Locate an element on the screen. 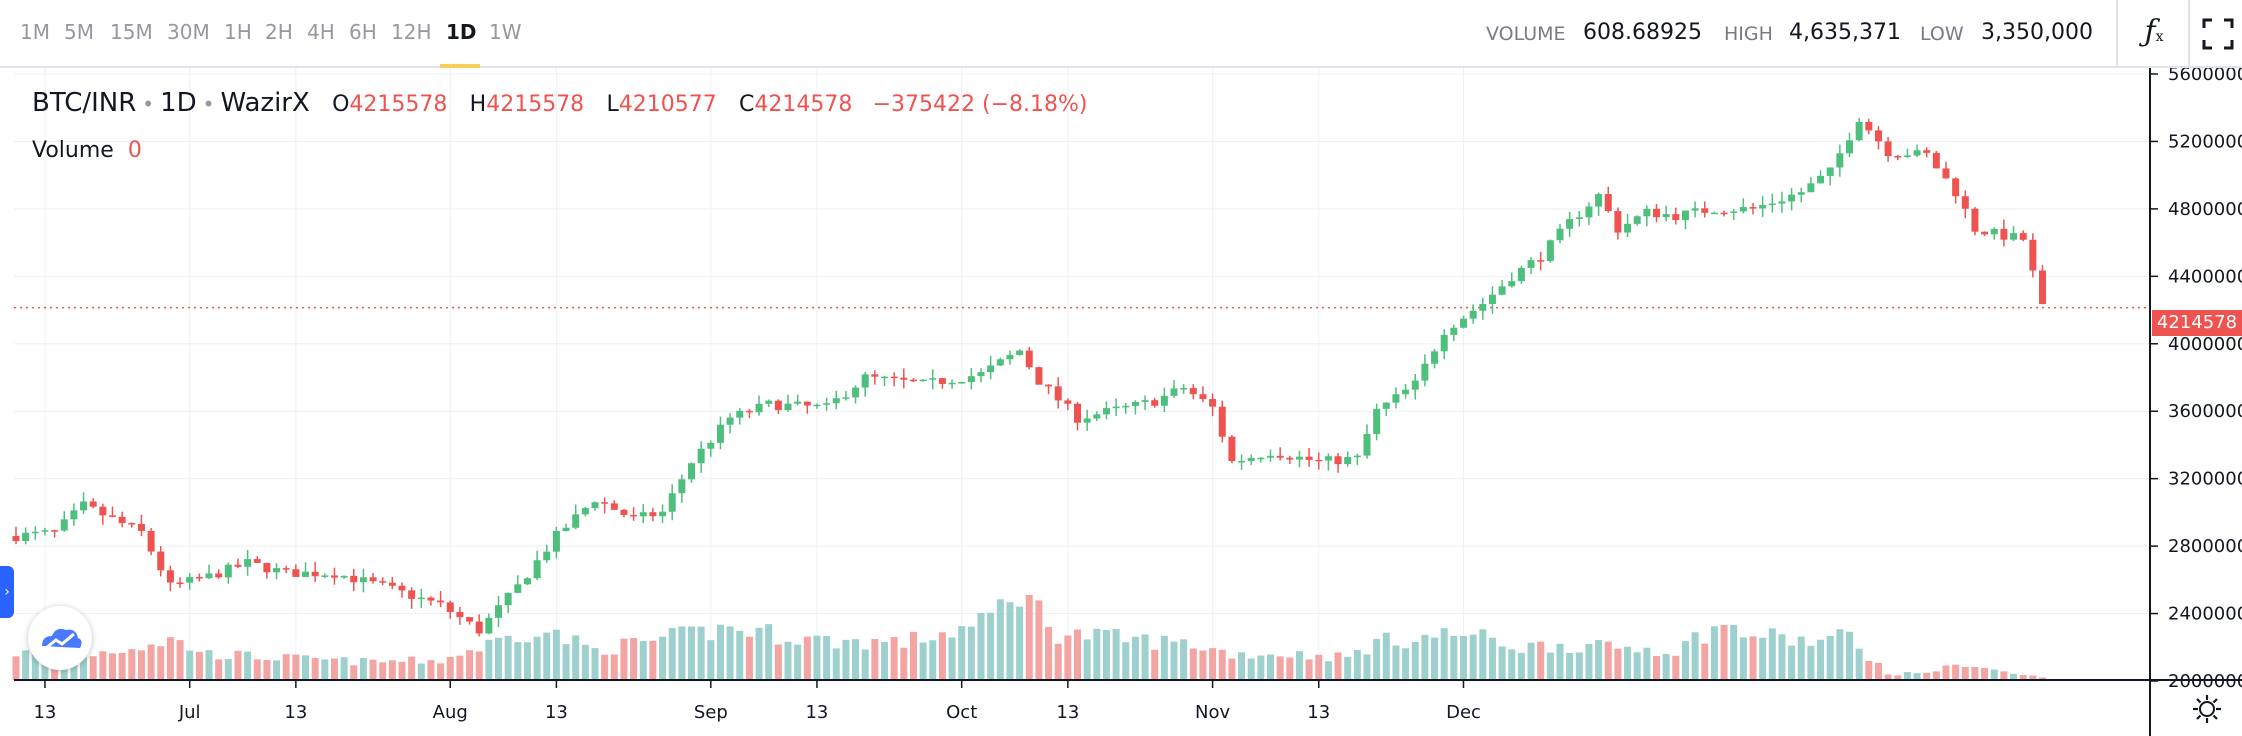 The height and width of the screenshot is (736, 2242). legend-symbol: BTC/INR is located at coordinates (84, 103).